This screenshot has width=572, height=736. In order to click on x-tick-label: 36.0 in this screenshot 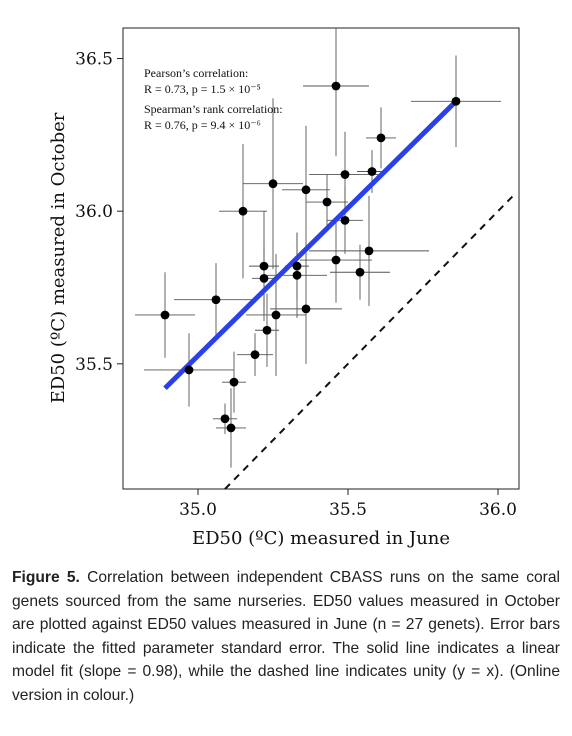, I will do `click(498, 510)`.